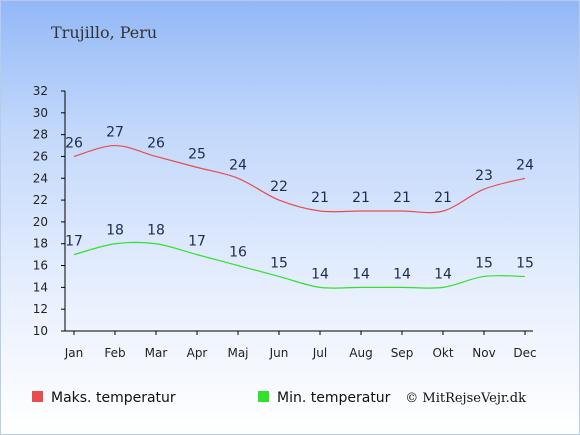  I want to click on chart-title: Trujillo, Peru, so click(104, 32).